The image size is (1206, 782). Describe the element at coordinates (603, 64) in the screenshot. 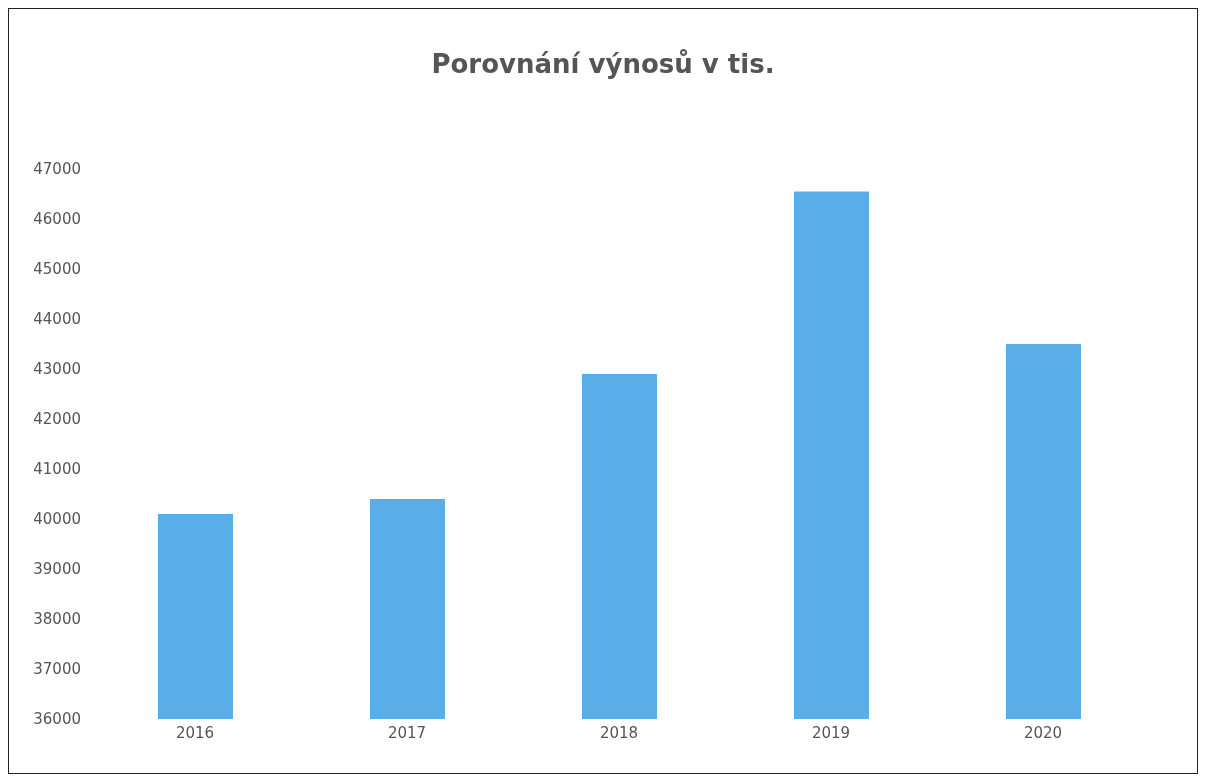

I see `chart-title: Porovnání výnosů v tis.` at that location.